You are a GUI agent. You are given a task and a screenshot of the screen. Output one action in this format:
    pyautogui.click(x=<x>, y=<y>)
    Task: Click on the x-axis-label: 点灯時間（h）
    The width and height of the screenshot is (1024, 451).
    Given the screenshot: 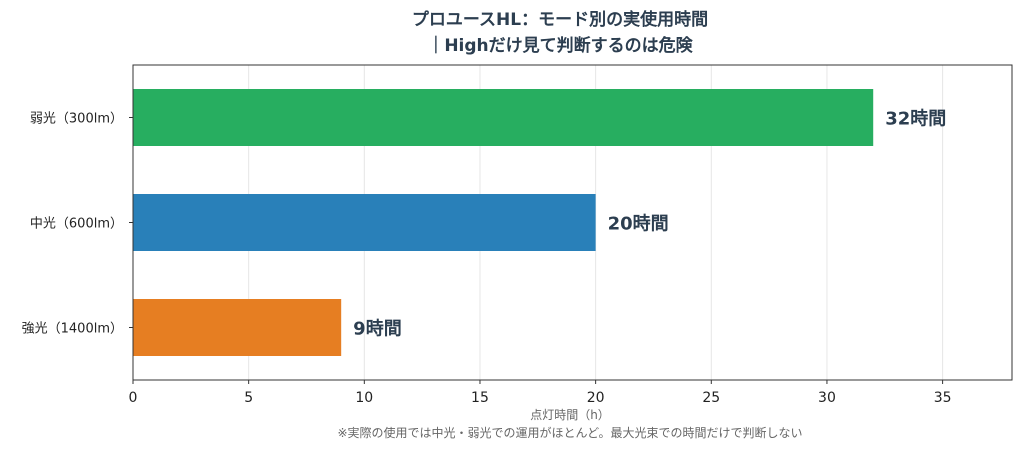 What is the action you would take?
    pyautogui.click(x=570, y=415)
    